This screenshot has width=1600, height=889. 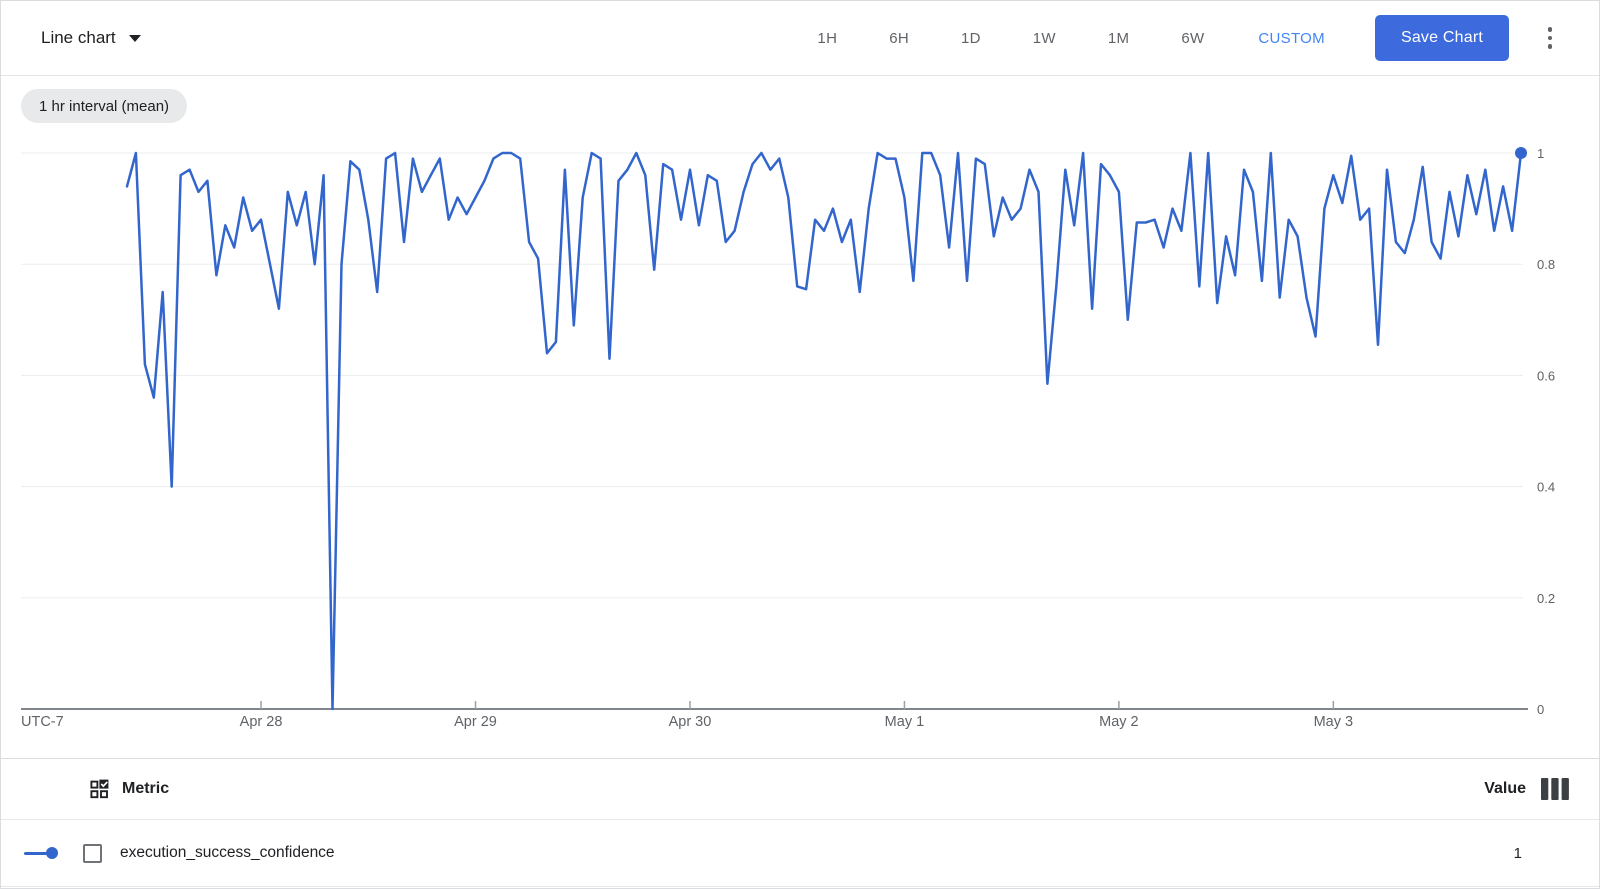 What do you see at coordinates (261, 722) in the screenshot?
I see `x-tick-label: Apr 28` at bounding box center [261, 722].